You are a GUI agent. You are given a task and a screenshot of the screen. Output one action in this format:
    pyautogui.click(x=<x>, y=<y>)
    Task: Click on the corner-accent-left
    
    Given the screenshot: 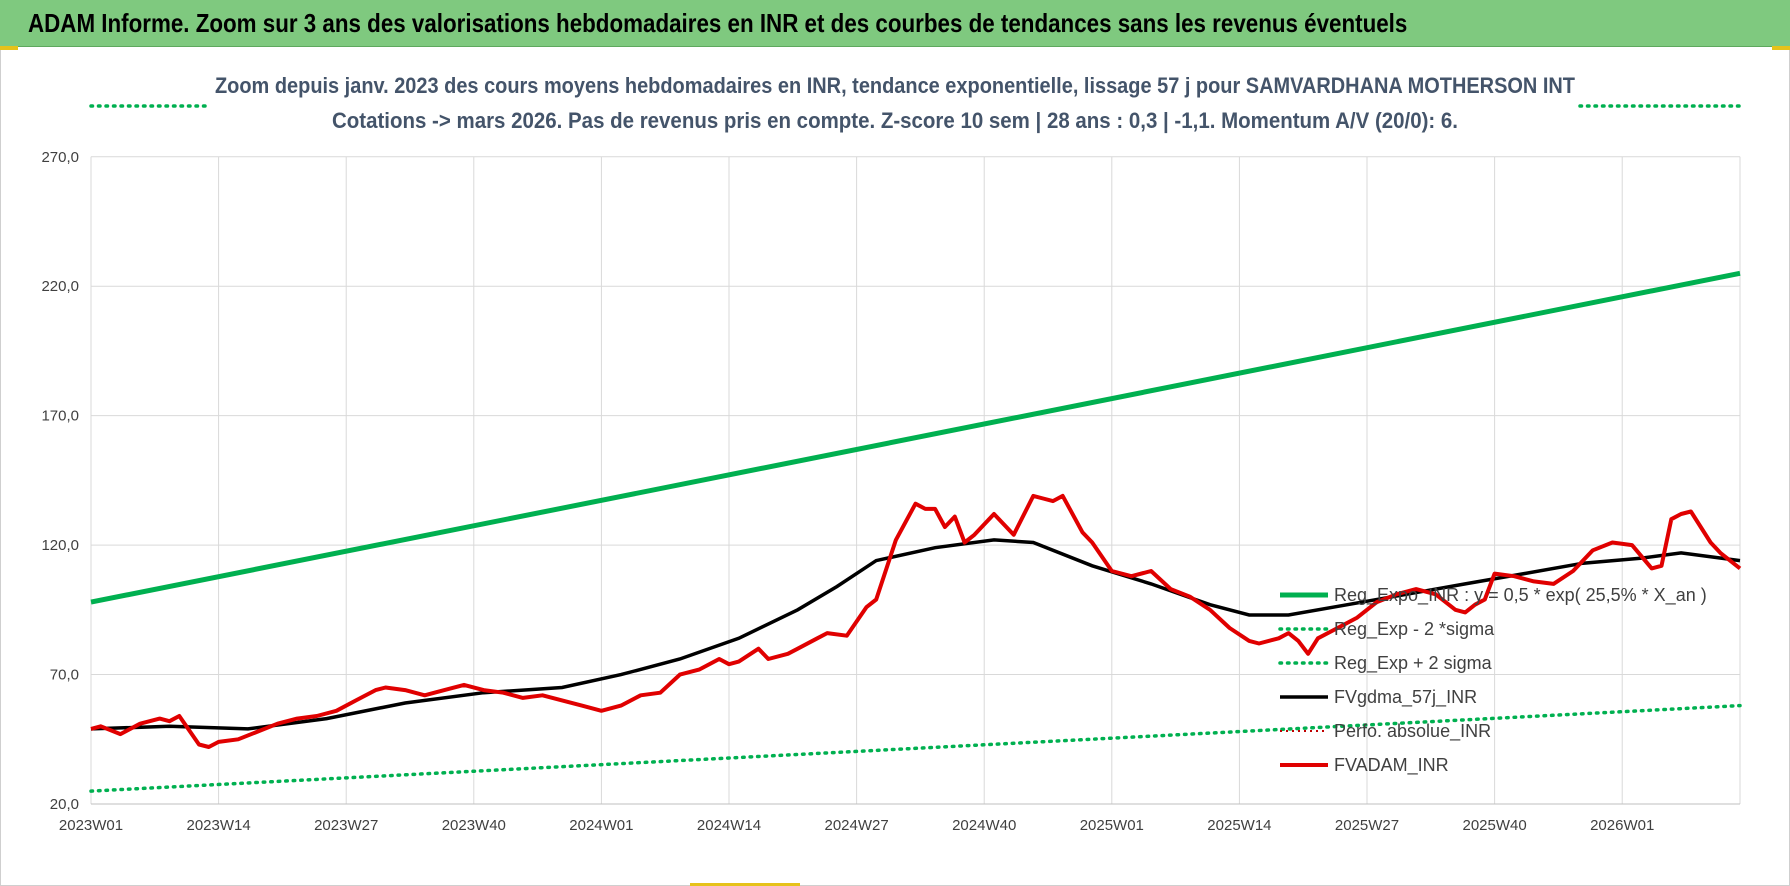 What is the action you would take?
    pyautogui.click(x=9, y=48)
    